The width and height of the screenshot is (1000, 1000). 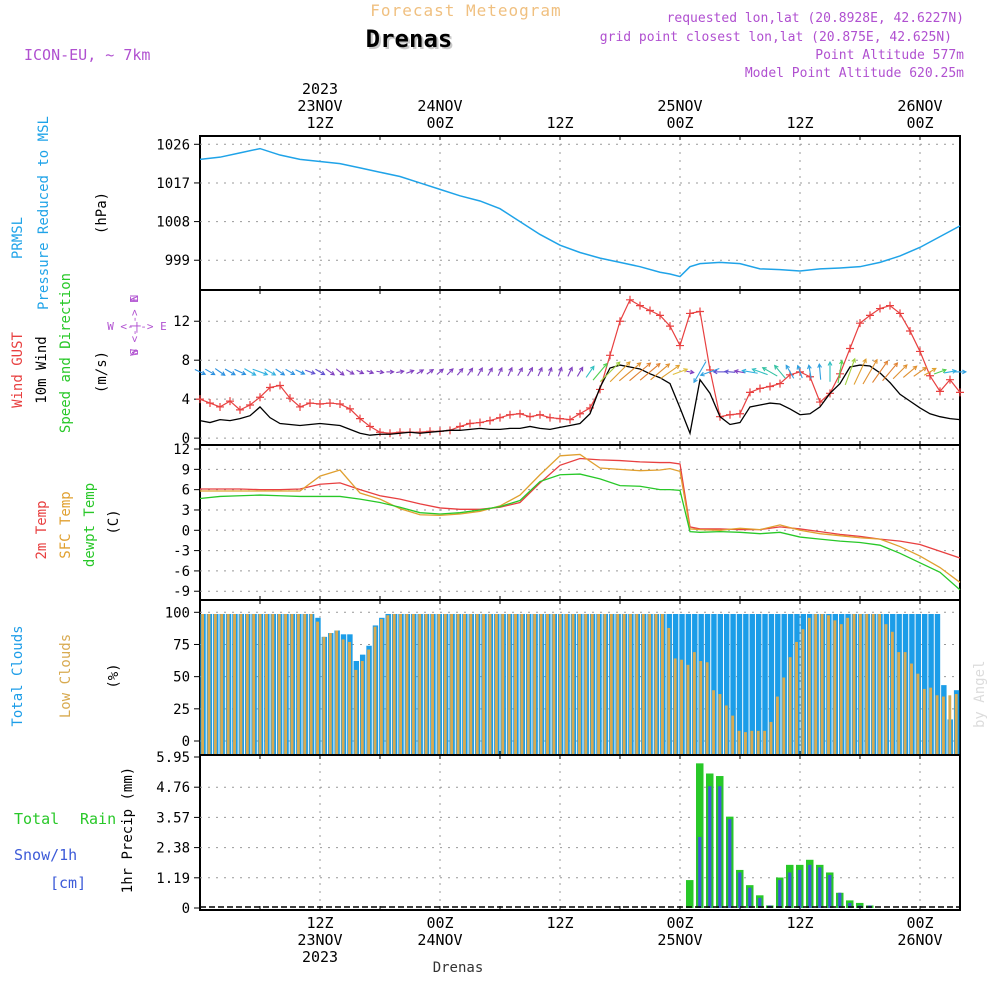 What do you see at coordinates (18, 675) in the screenshot?
I see `total-clouds-label: Total Clouds` at bounding box center [18, 675].